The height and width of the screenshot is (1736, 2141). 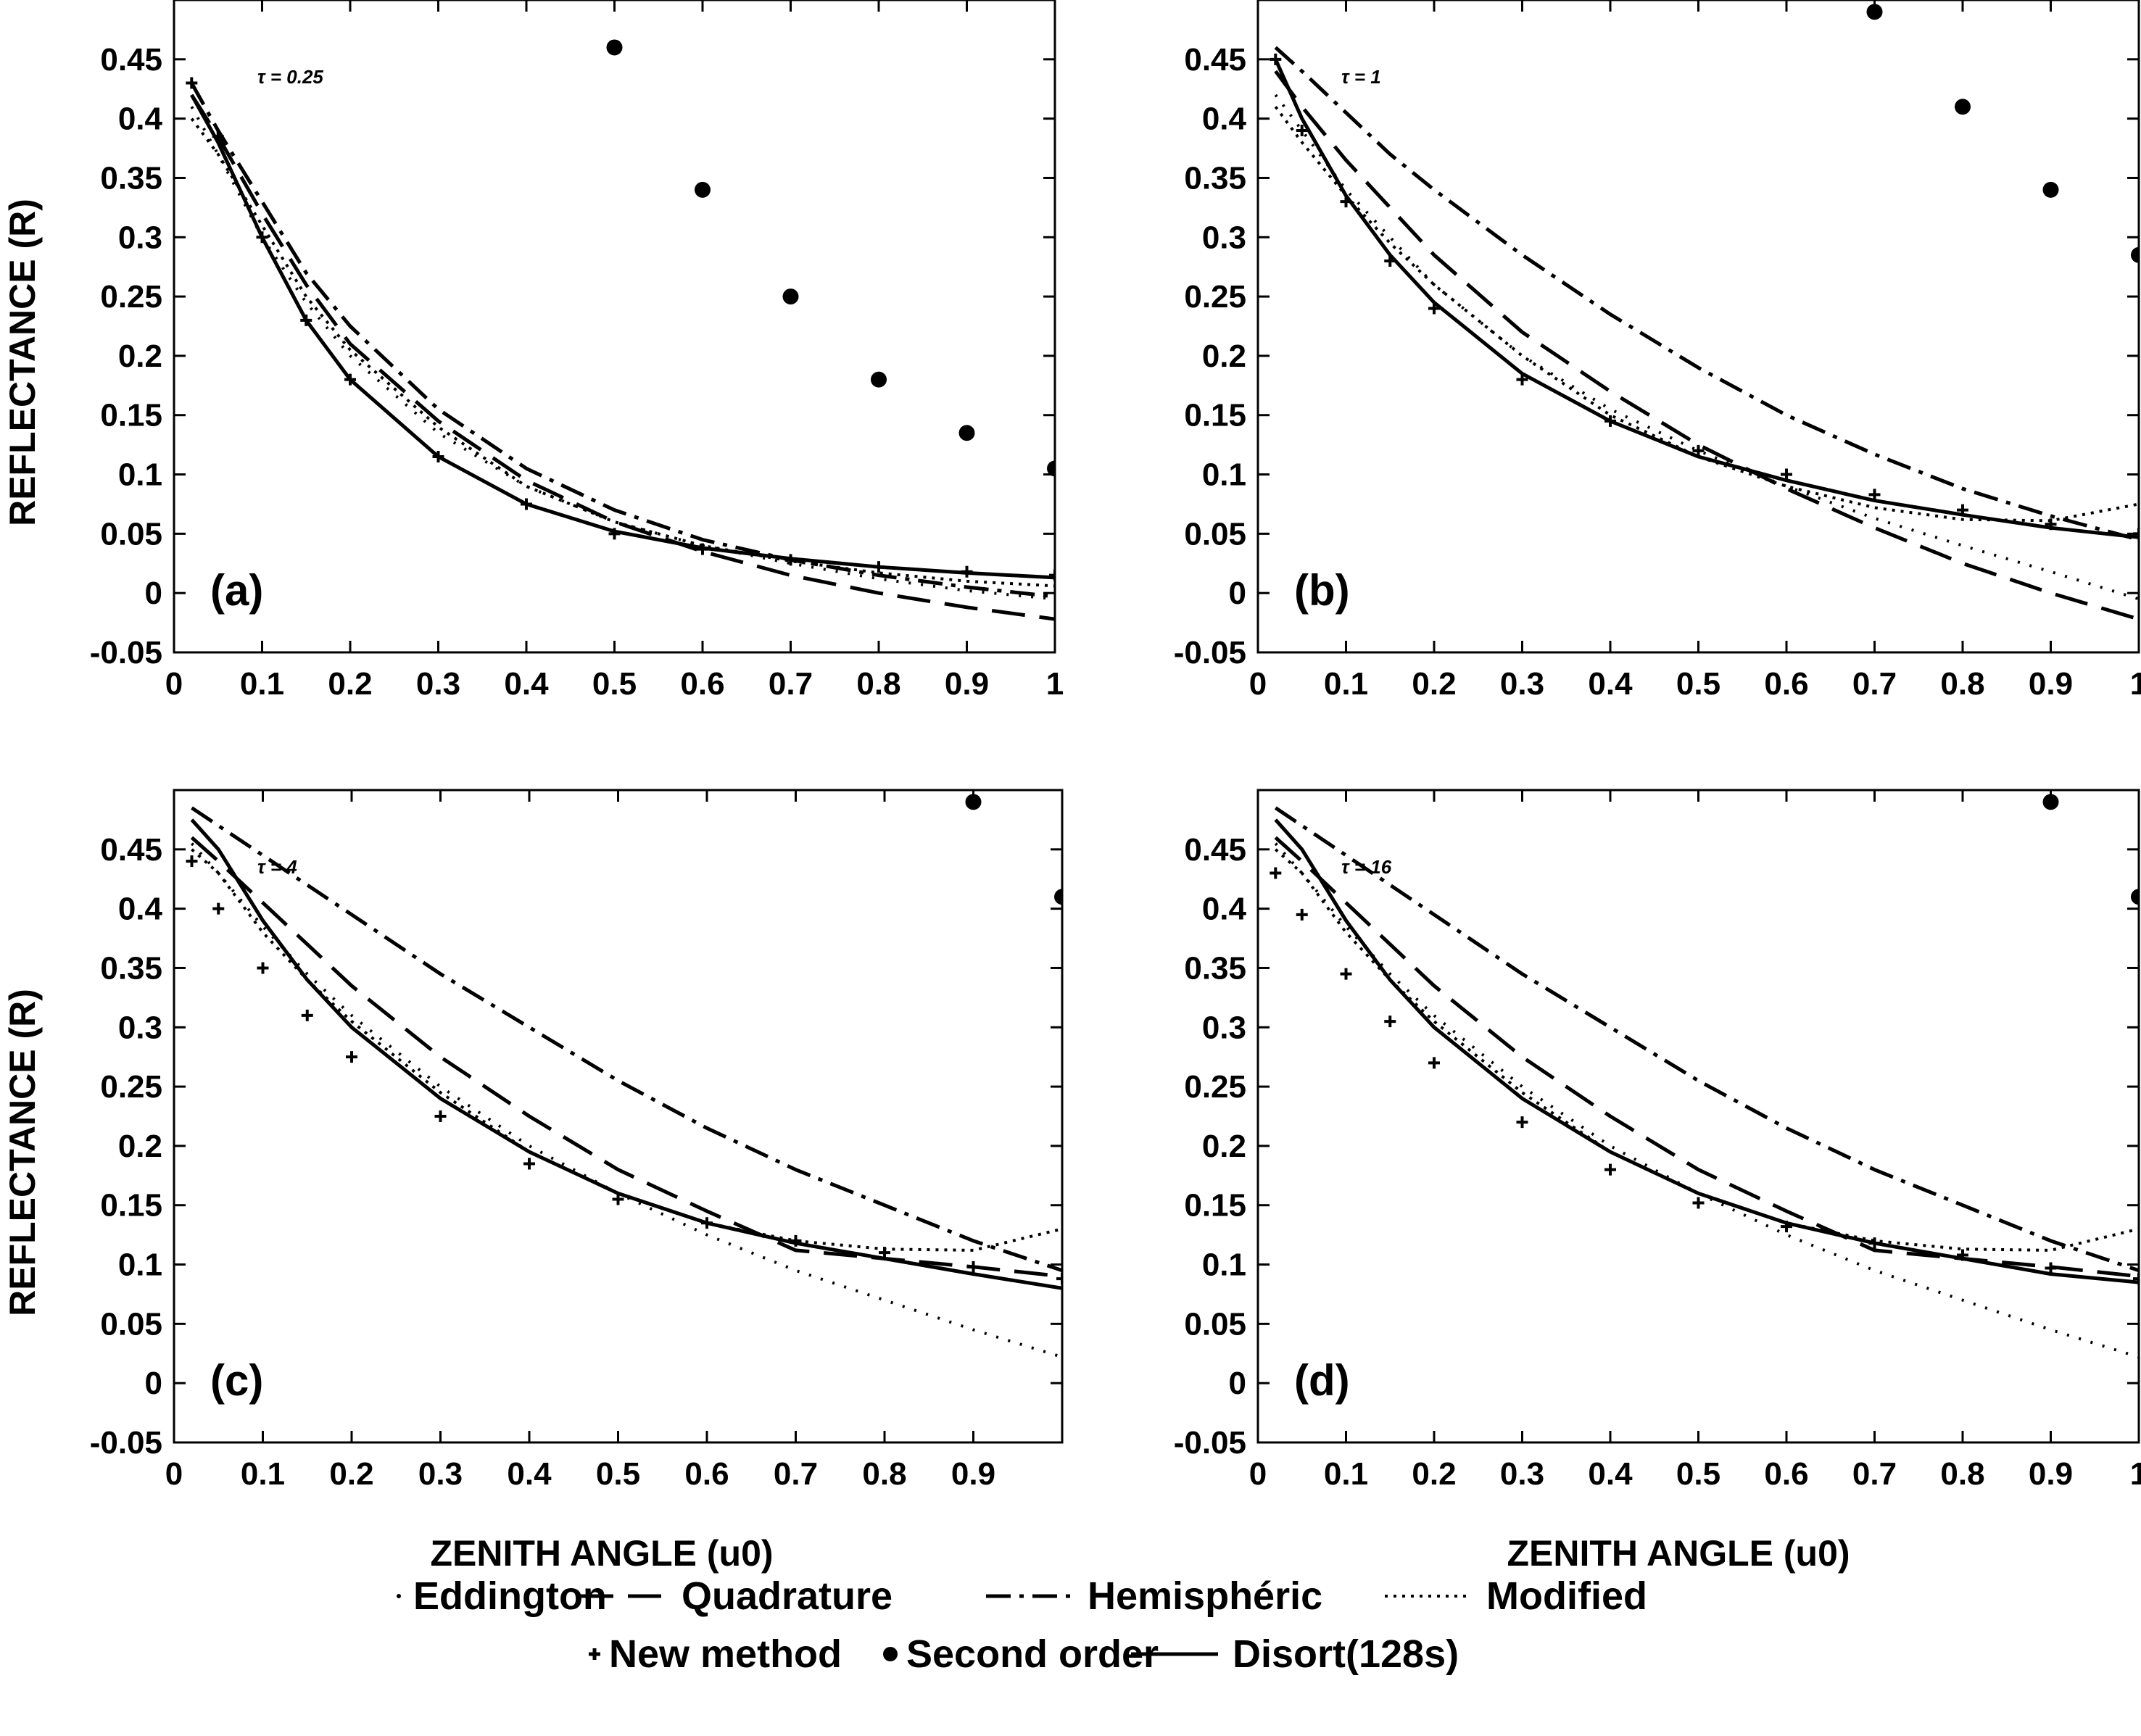 I want to click on legend-label-disort: Disort(128s), so click(x=1346, y=1654).